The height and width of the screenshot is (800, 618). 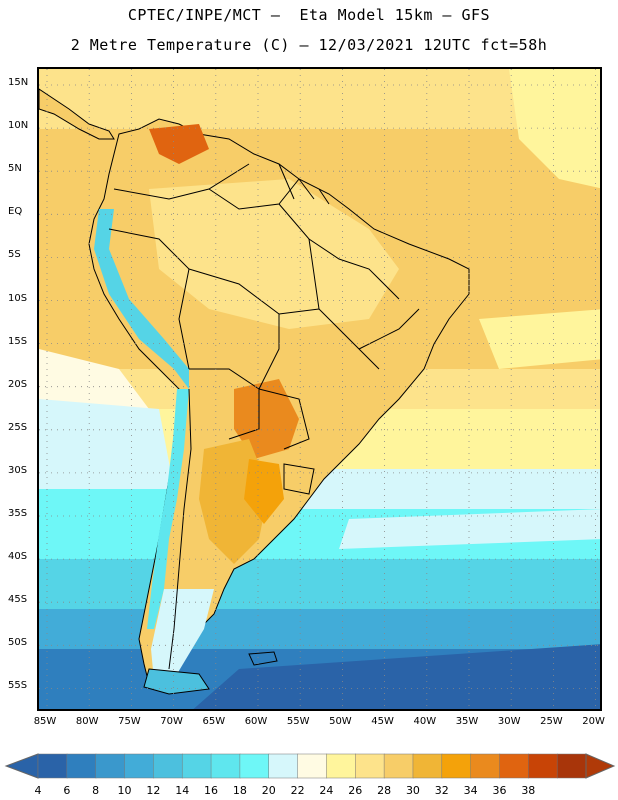 What do you see at coordinates (14, 255) in the screenshot?
I see `latitude-label: 5S` at bounding box center [14, 255].